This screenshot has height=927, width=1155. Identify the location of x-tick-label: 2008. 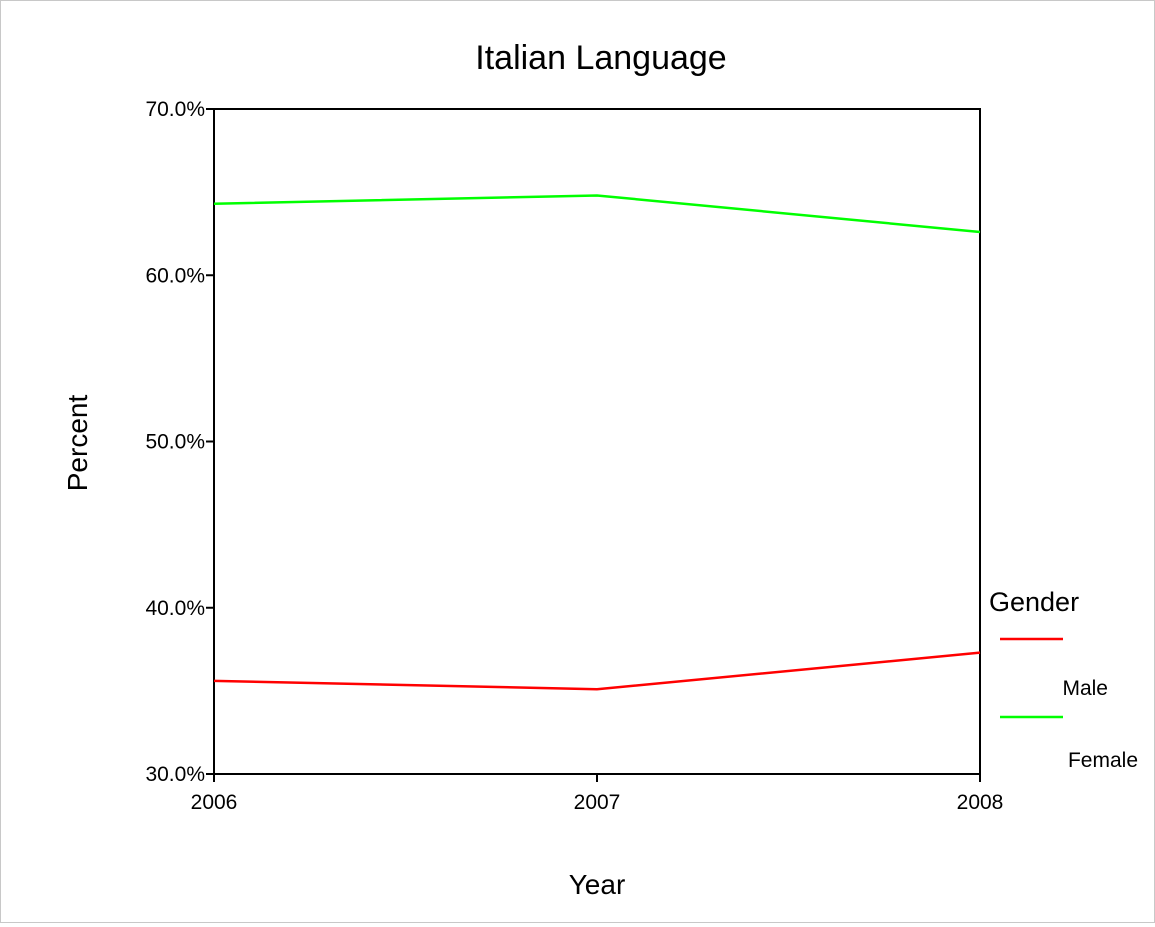
(980, 802).